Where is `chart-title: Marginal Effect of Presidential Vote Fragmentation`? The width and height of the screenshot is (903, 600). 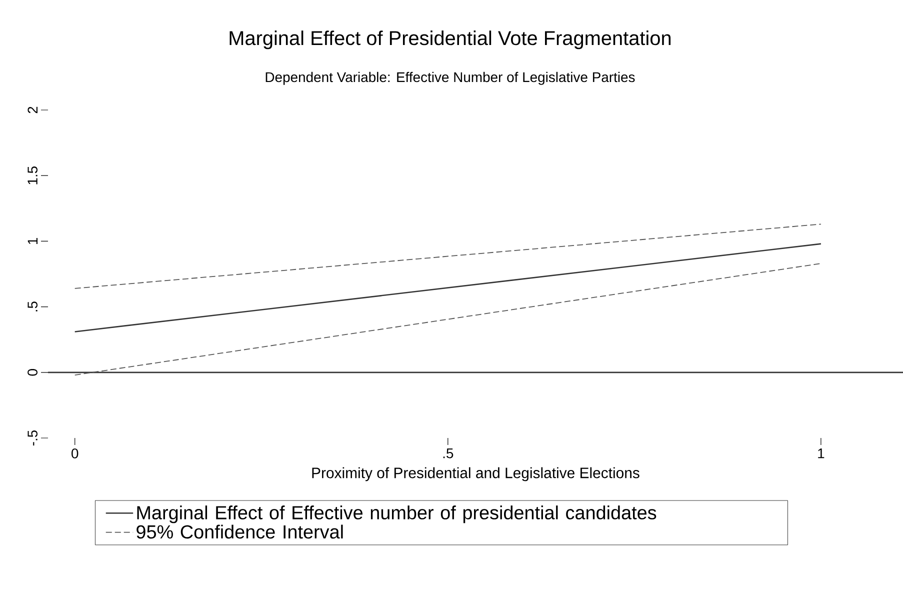 chart-title: Marginal Effect of Presidential Vote Fragmentation is located at coordinates (450, 40).